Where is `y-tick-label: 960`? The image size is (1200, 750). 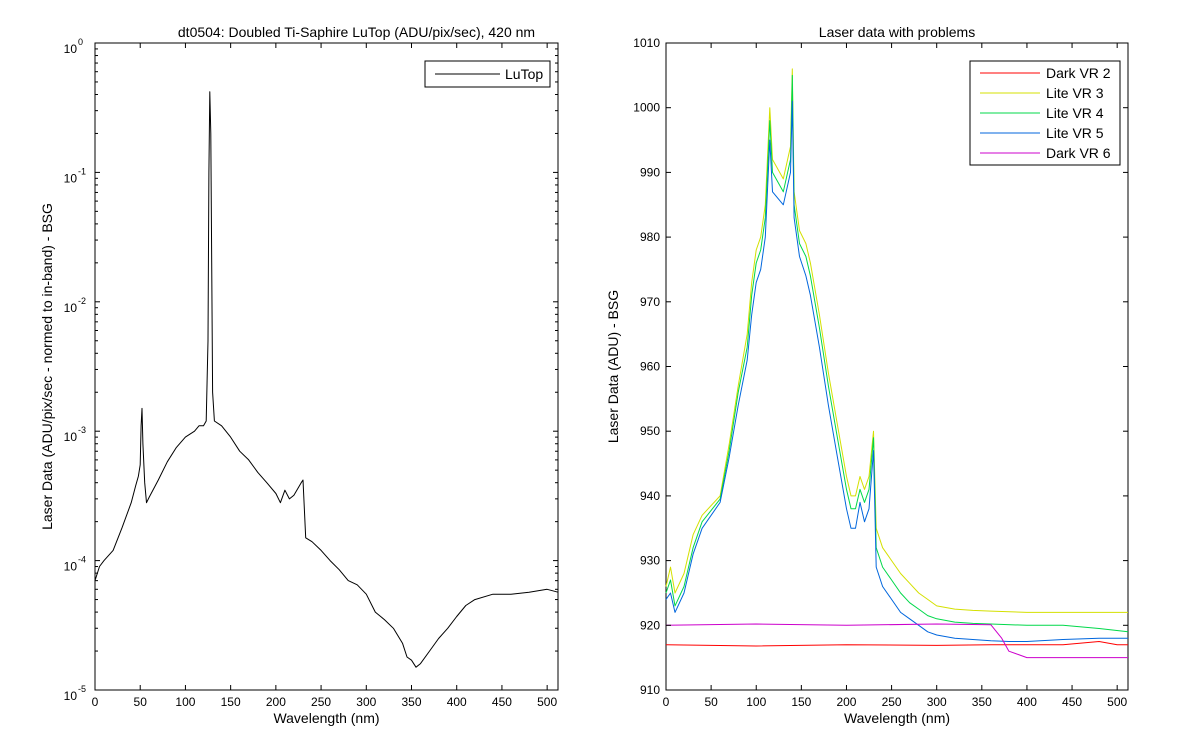 y-tick-label: 960 is located at coordinates (650, 367).